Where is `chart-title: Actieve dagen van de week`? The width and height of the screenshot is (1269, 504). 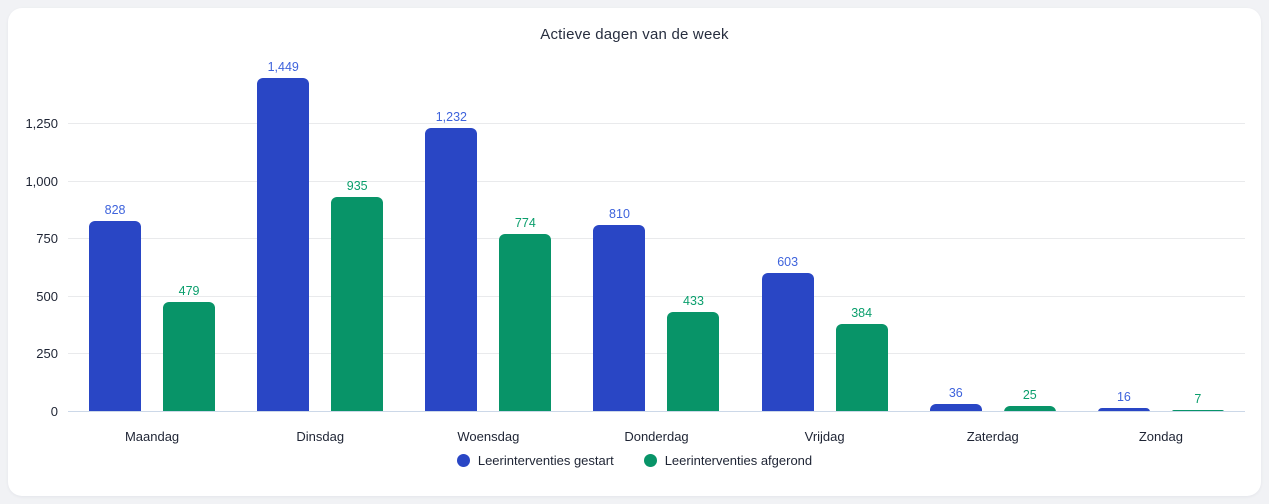 chart-title: Actieve dagen van de week is located at coordinates (634, 34).